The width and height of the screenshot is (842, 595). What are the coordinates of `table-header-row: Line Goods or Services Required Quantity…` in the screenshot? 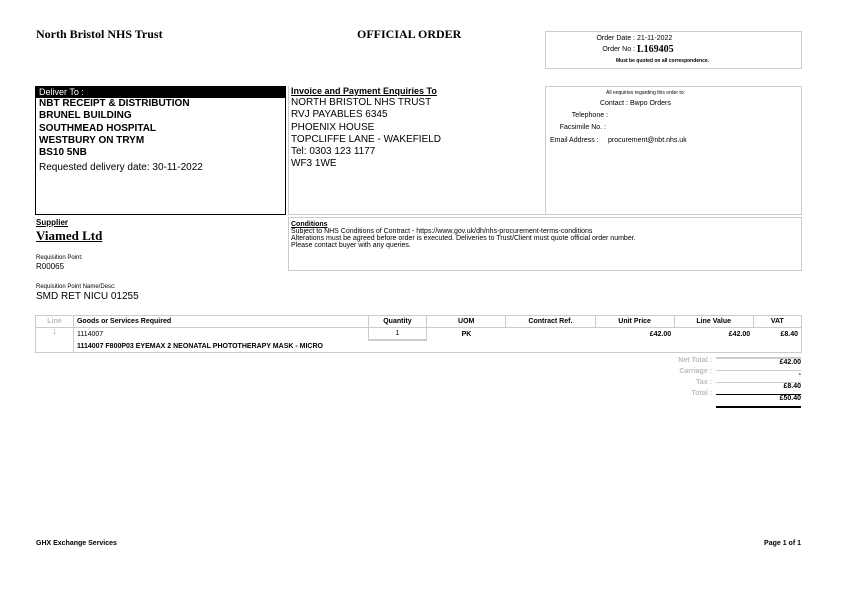 It's located at (419, 321).